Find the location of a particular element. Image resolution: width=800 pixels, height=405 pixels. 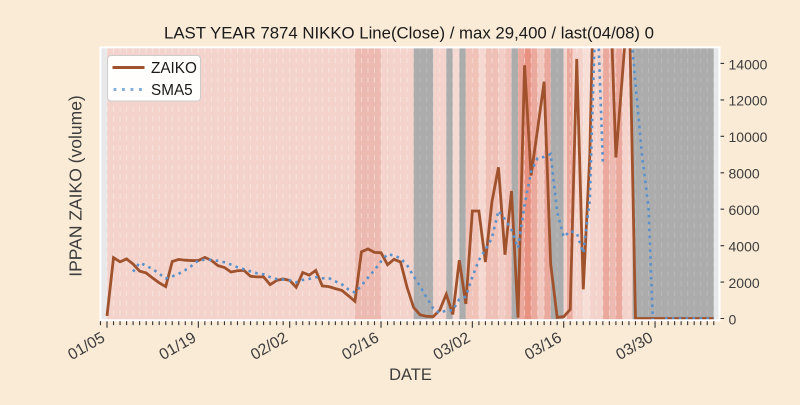

svg-text: SMA5 is located at coordinates (172, 90).